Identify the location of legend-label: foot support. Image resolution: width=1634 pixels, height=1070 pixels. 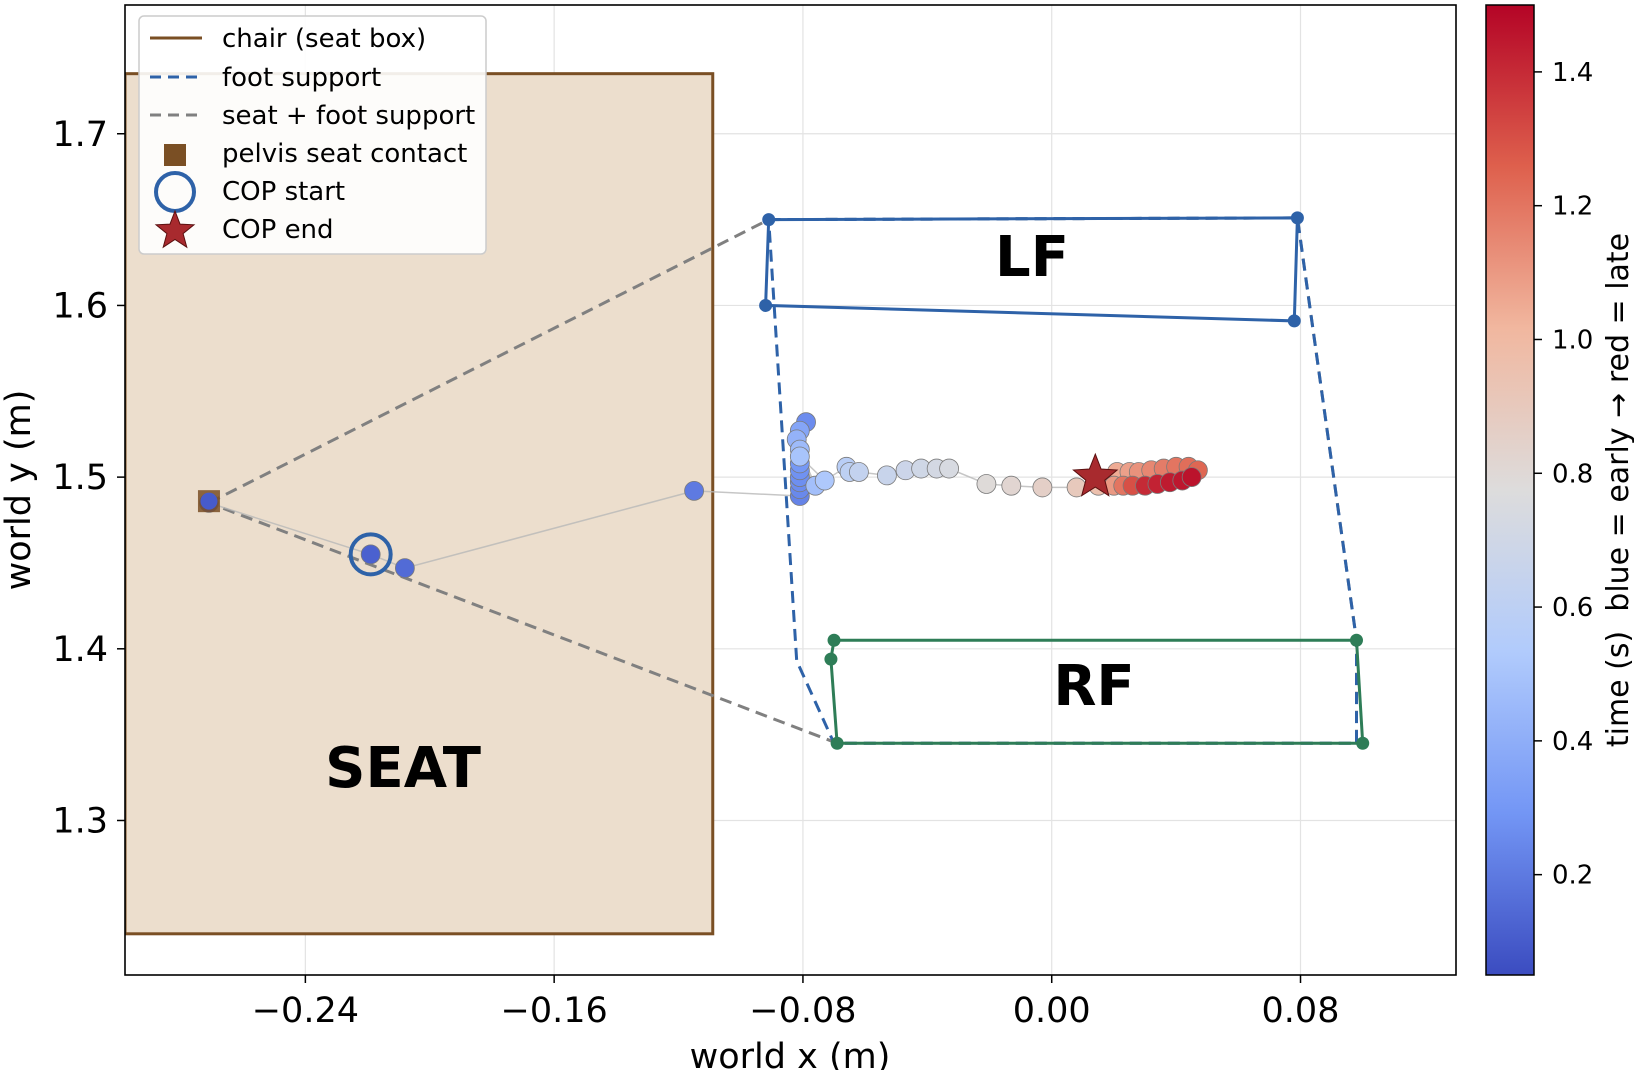
(301, 78).